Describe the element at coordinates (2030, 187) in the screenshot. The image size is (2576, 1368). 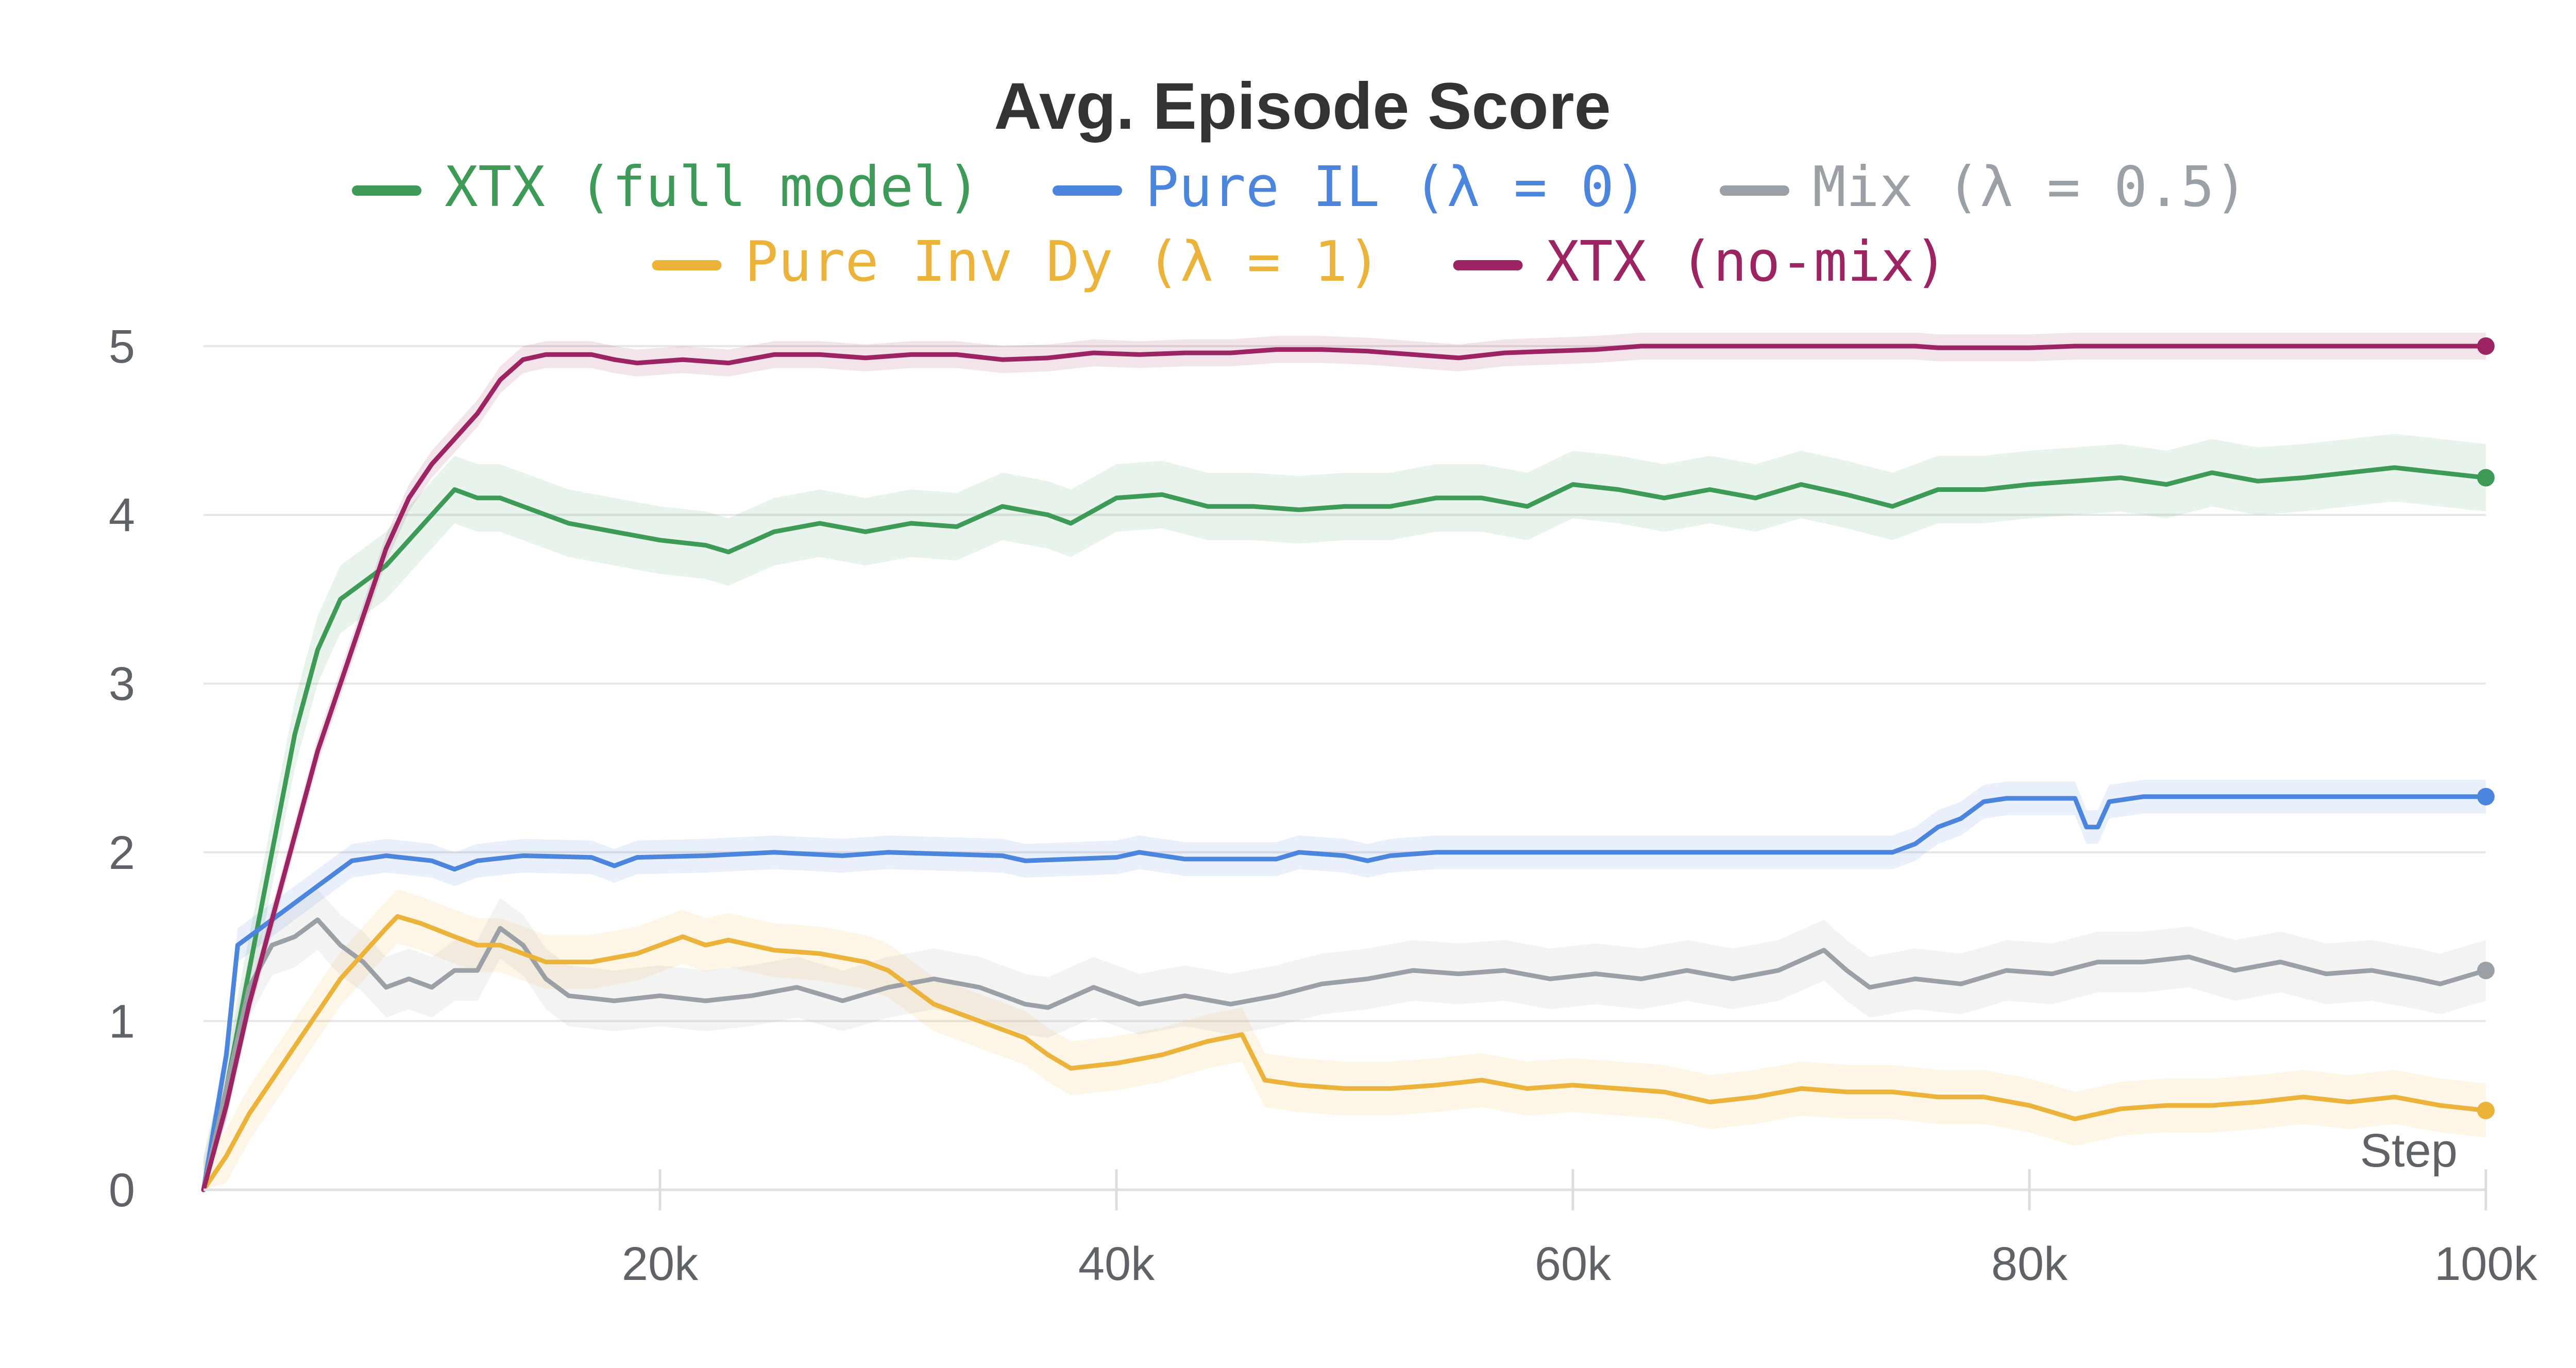
I see `legend-label: Mix (λ = 0.5)` at that location.